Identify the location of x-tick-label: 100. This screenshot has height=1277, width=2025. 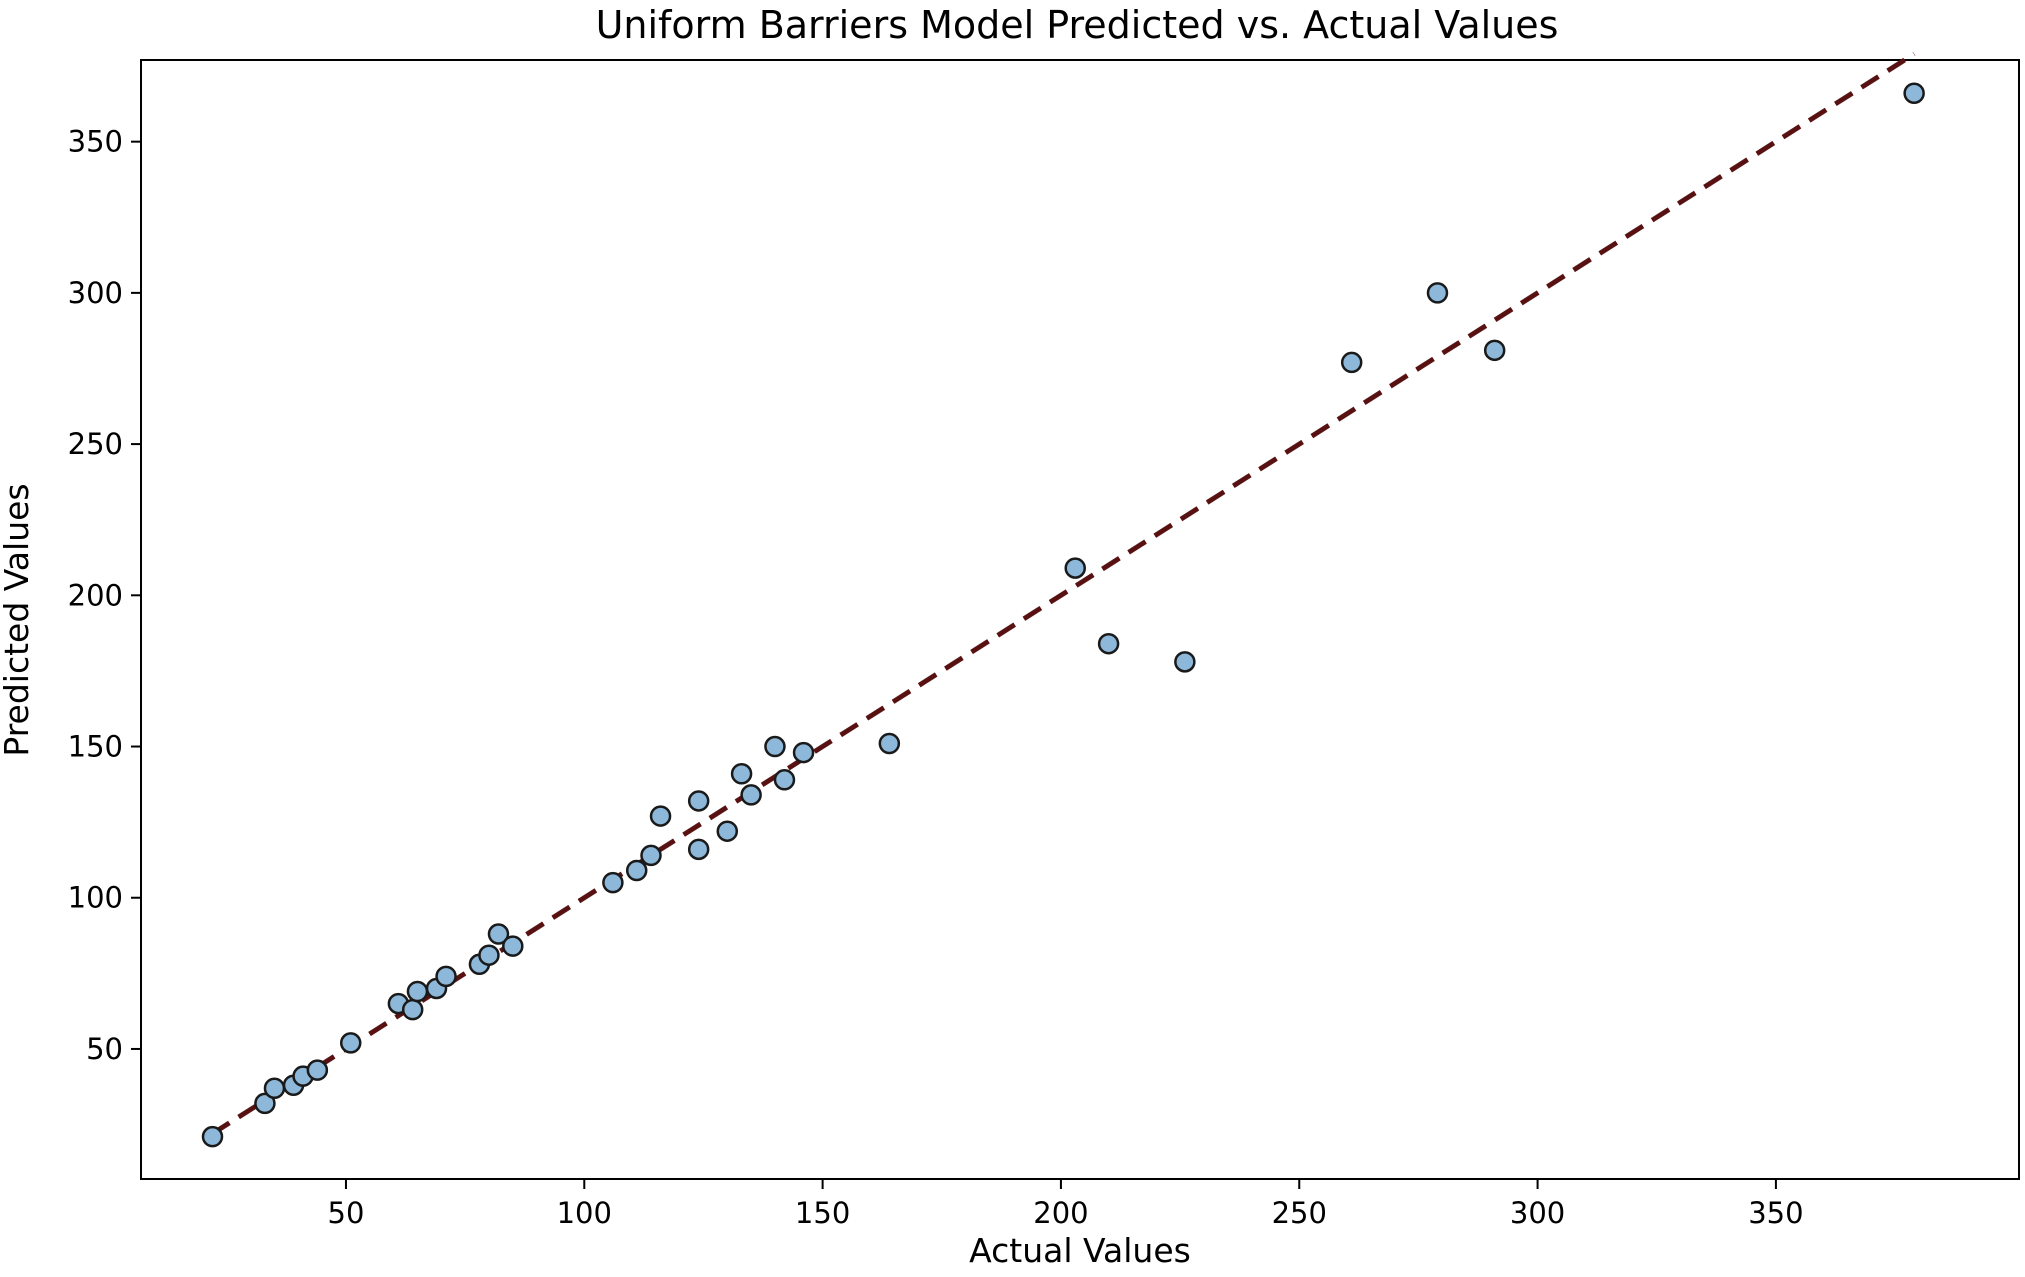
(584, 1213).